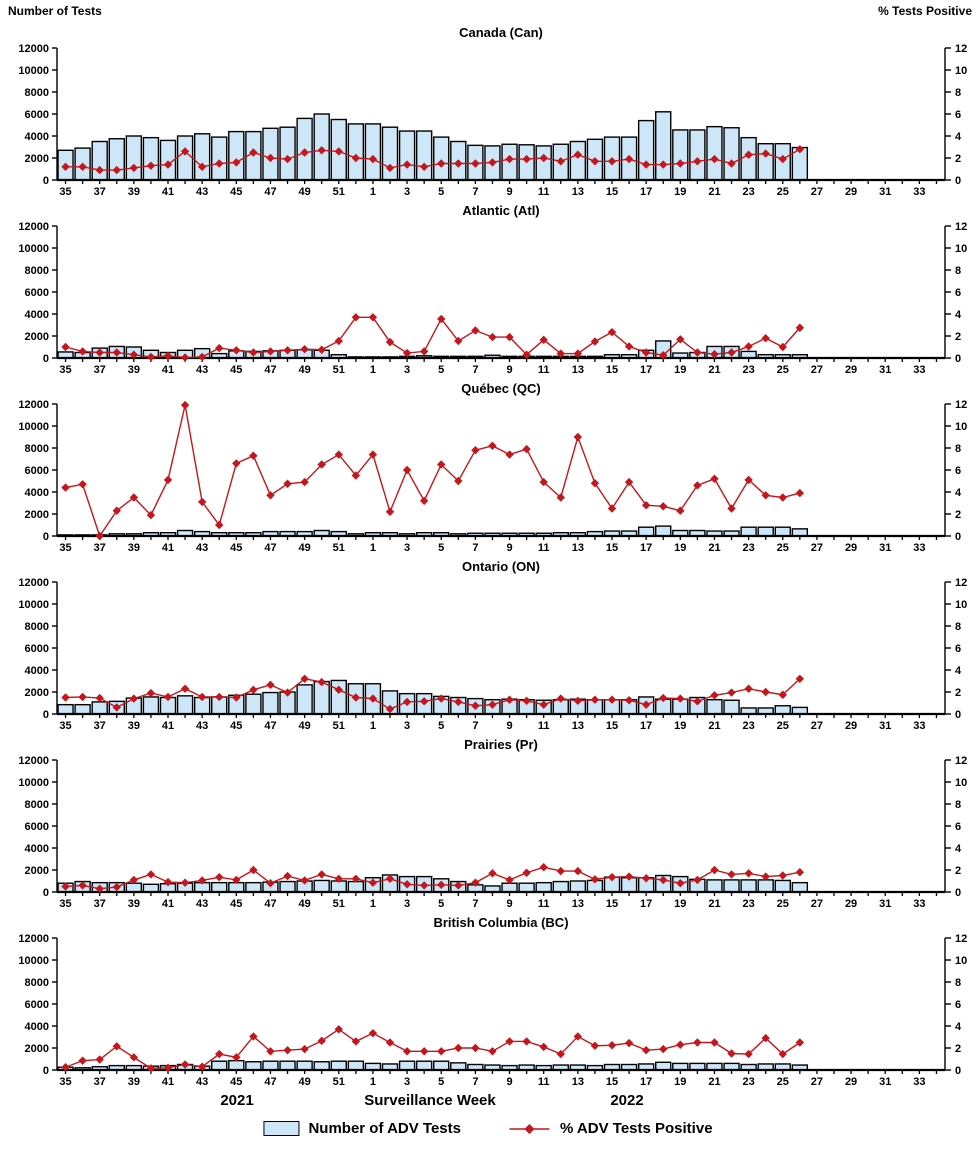  What do you see at coordinates (958, 693) in the screenshot?
I see `svg-text: 2` at bounding box center [958, 693].